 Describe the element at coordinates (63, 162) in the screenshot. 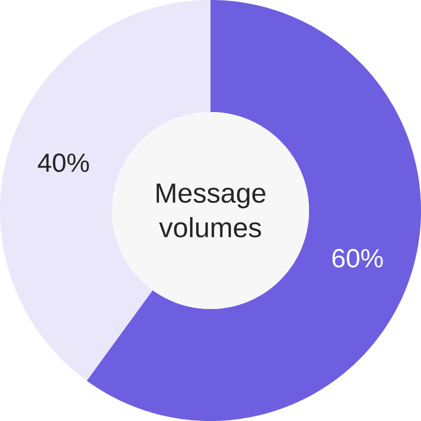

I see `data-label: 40%` at that location.